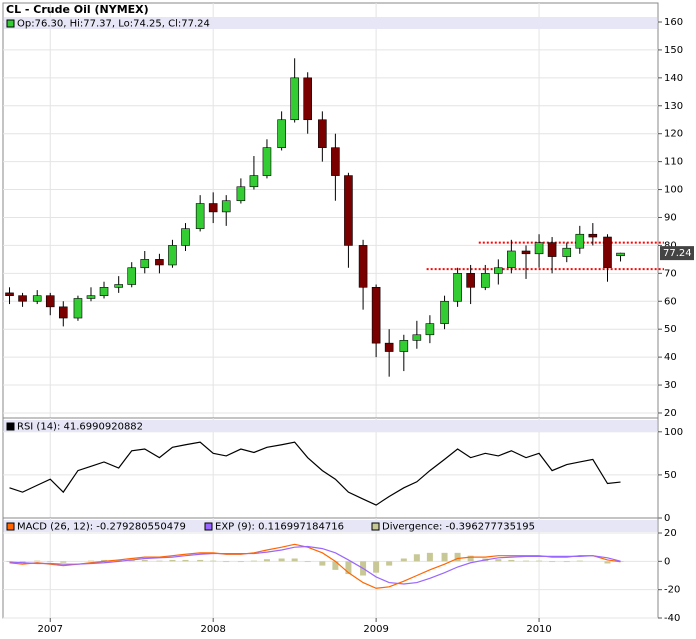  Describe the element at coordinates (677, 253) in the screenshot. I see `last-price-label: 77.24` at that location.